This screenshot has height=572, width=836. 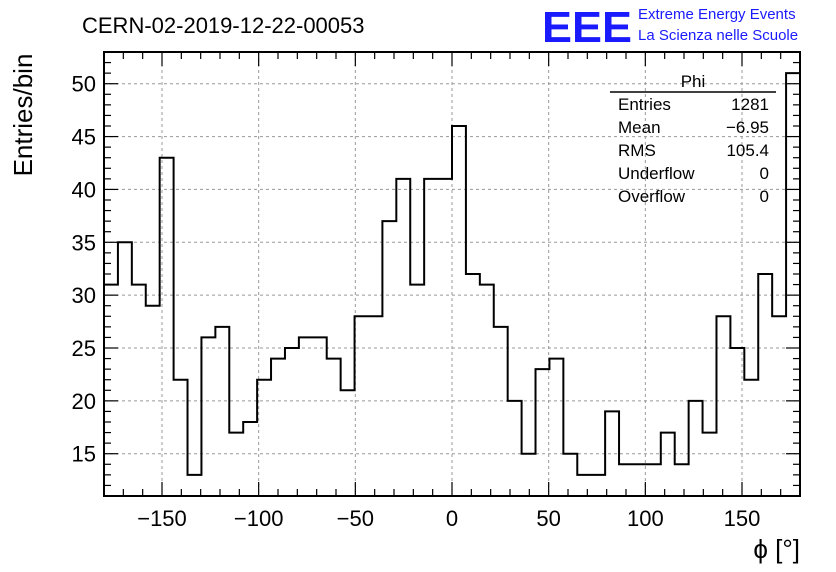 What do you see at coordinates (84, 84) in the screenshot?
I see `y-tick-label: 50` at bounding box center [84, 84].